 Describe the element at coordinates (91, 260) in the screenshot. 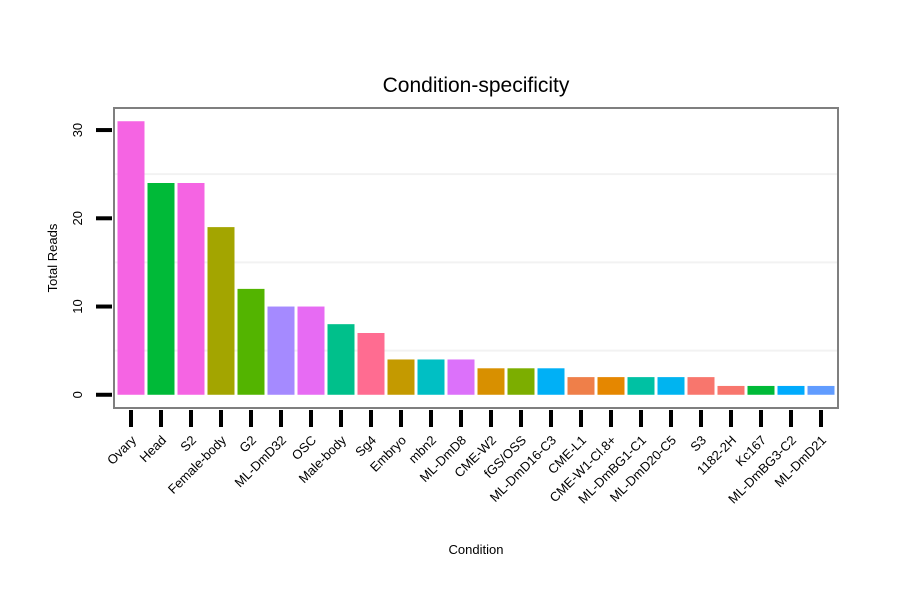

I see `y-axis: 0 10 20 30` at that location.